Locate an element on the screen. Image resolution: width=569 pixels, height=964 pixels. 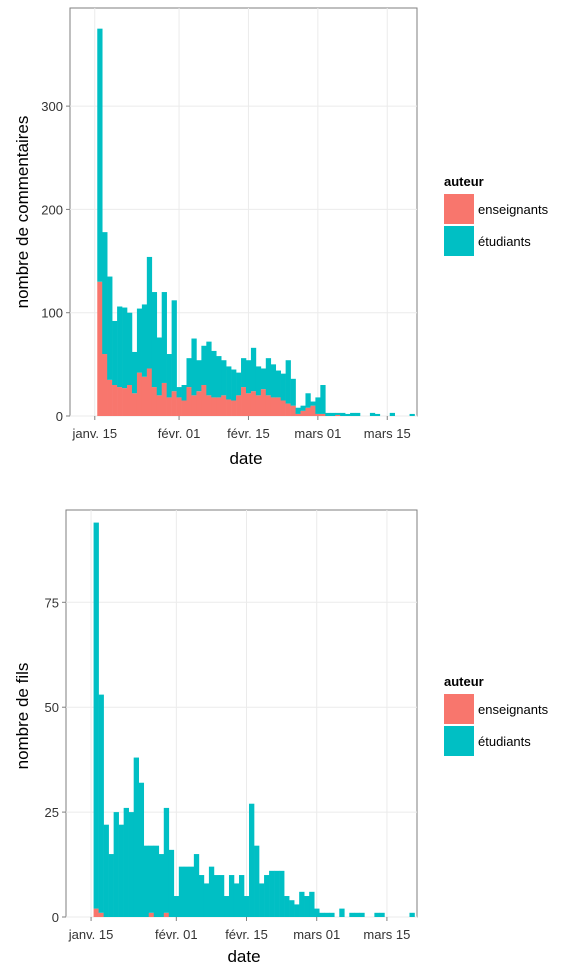
legend-label-etudiants: étudiants is located at coordinates (504, 241).